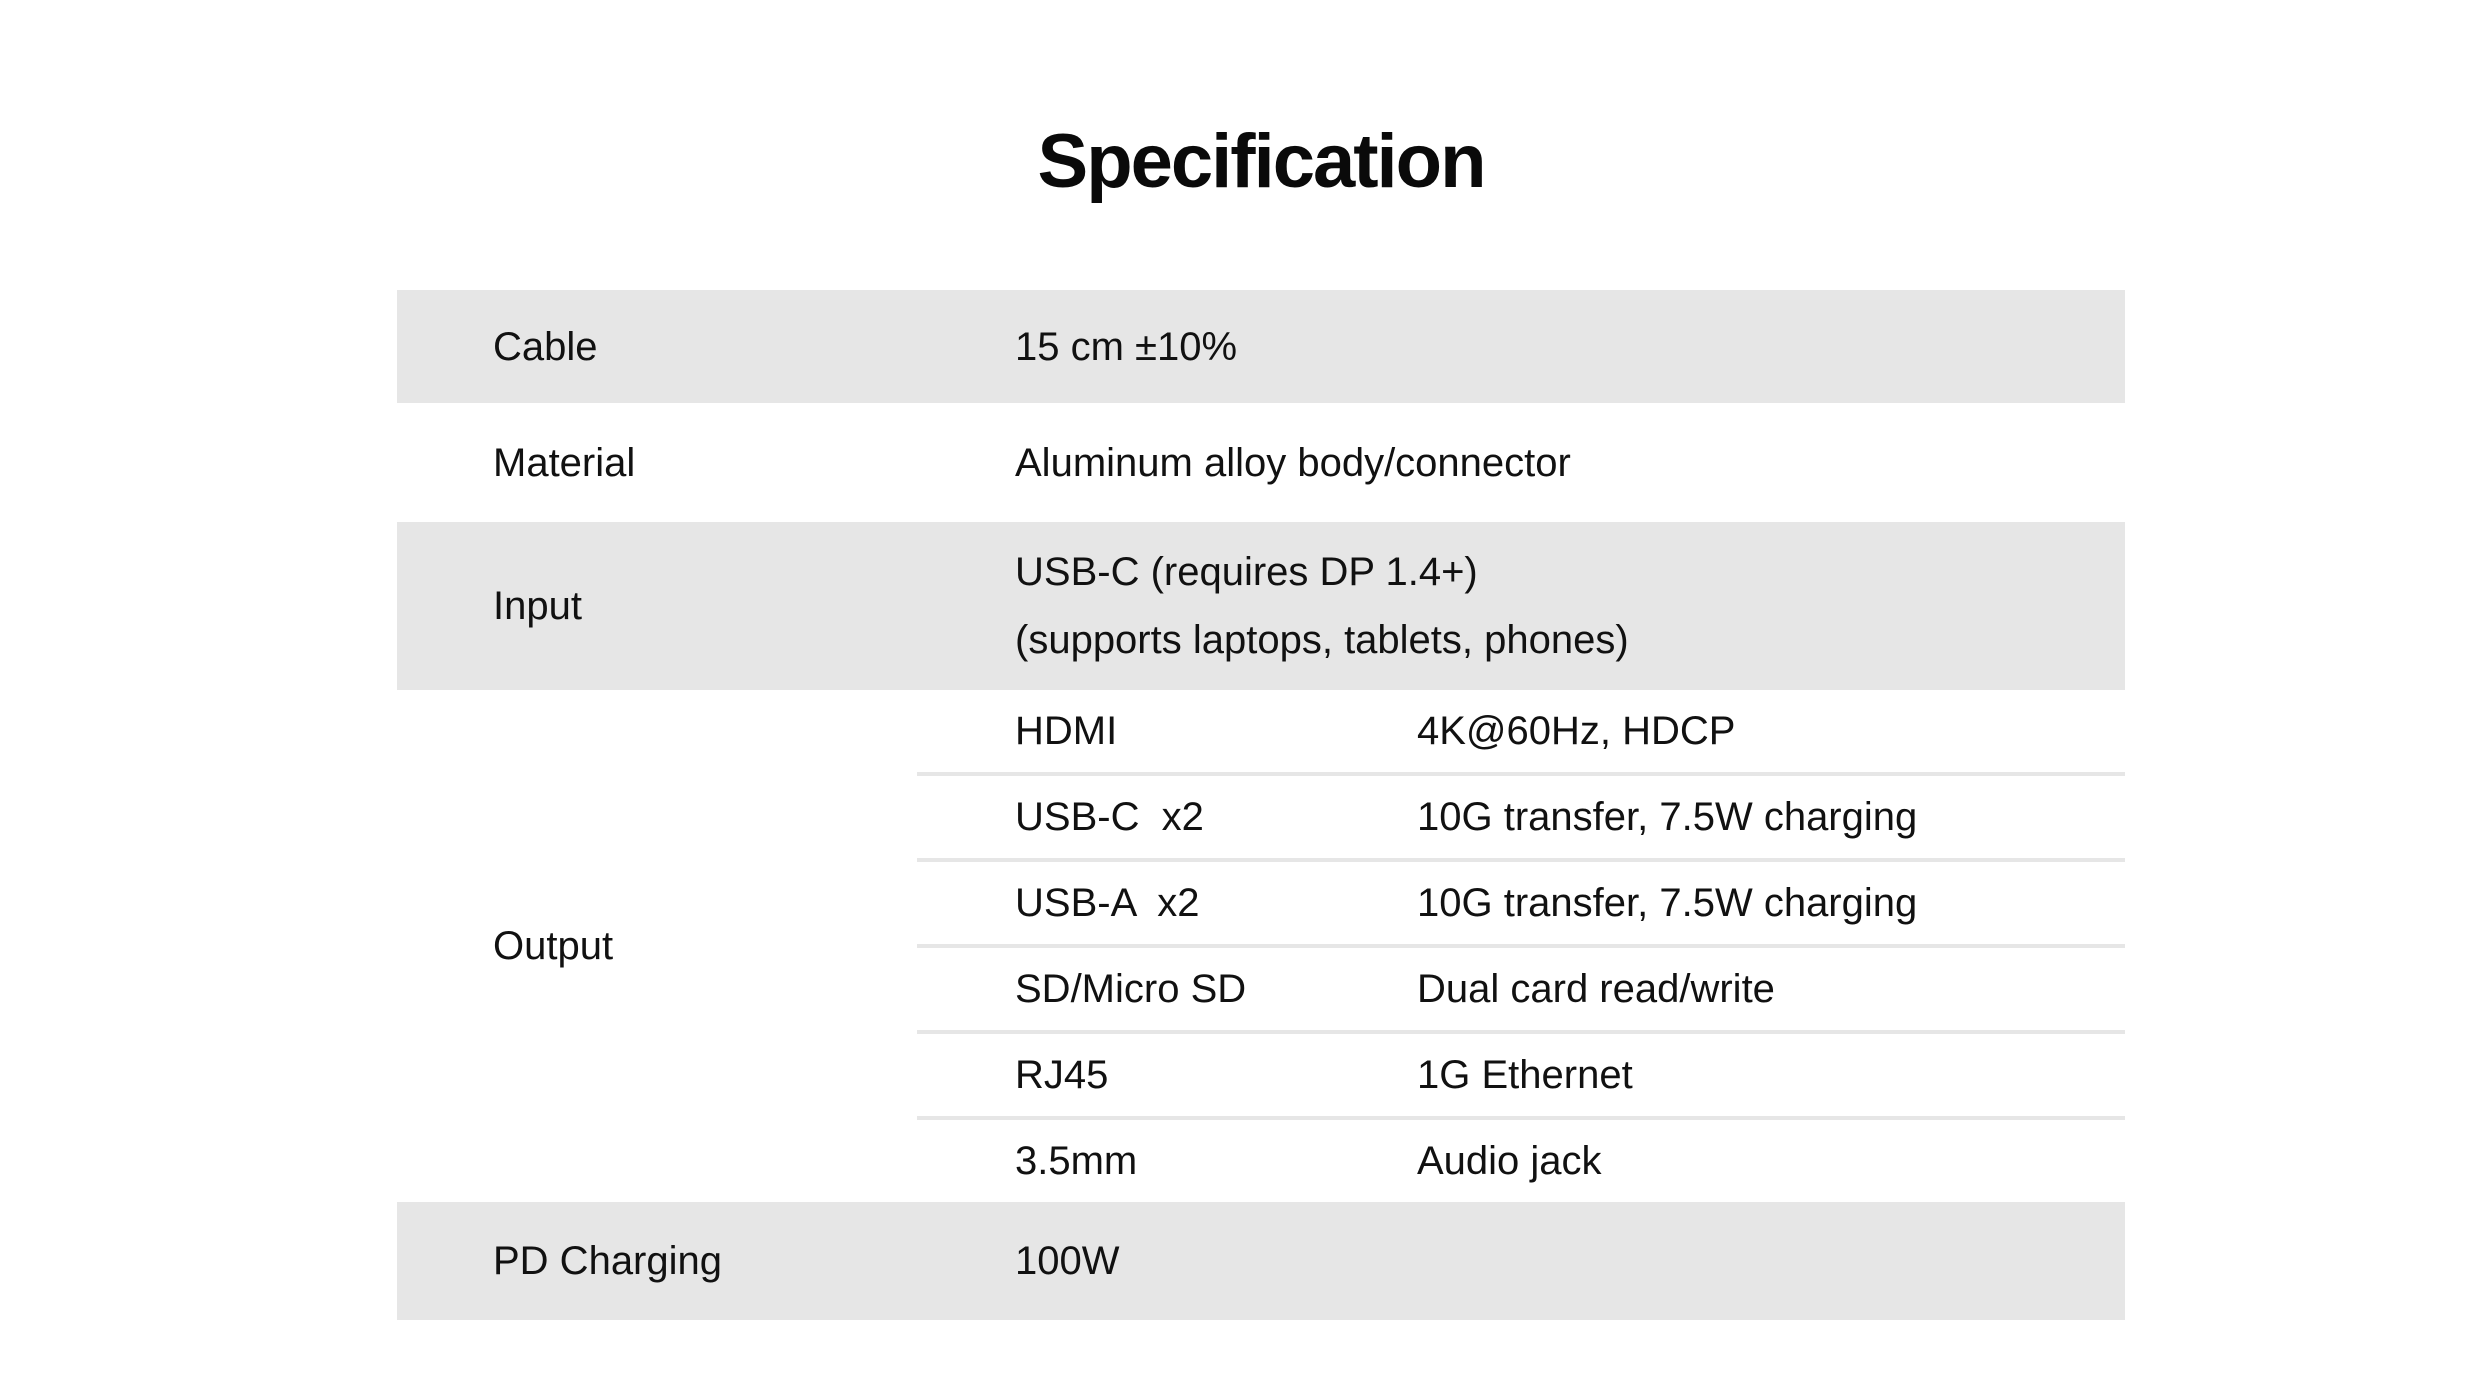  I want to click on subrow-port-detail: 1G Ethernet, so click(1525, 1075).